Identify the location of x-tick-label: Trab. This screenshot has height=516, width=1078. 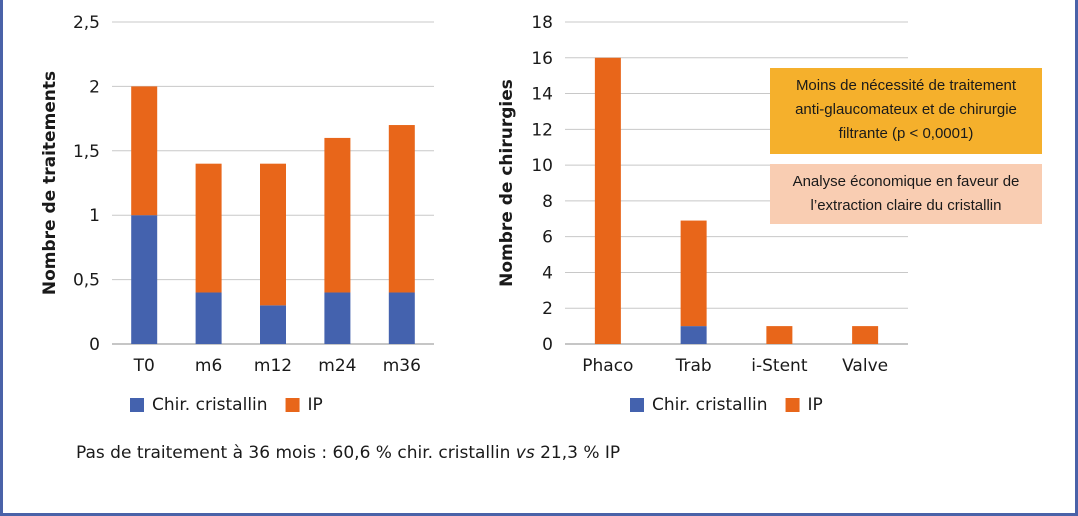
(693, 366).